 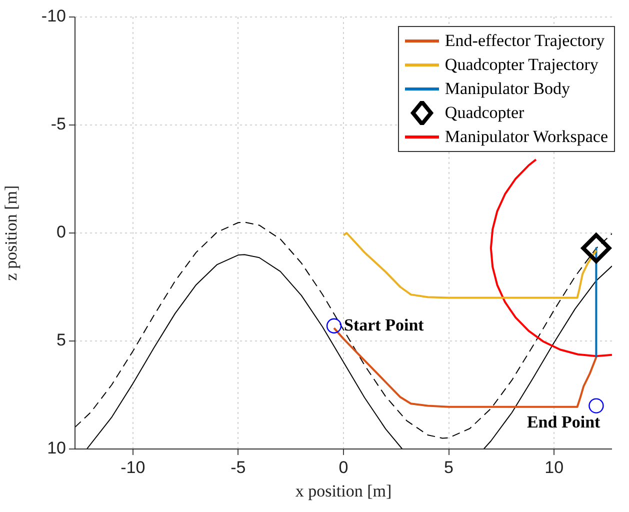 What do you see at coordinates (56, 448) in the screenshot?
I see `y-tick-label: 10` at bounding box center [56, 448].